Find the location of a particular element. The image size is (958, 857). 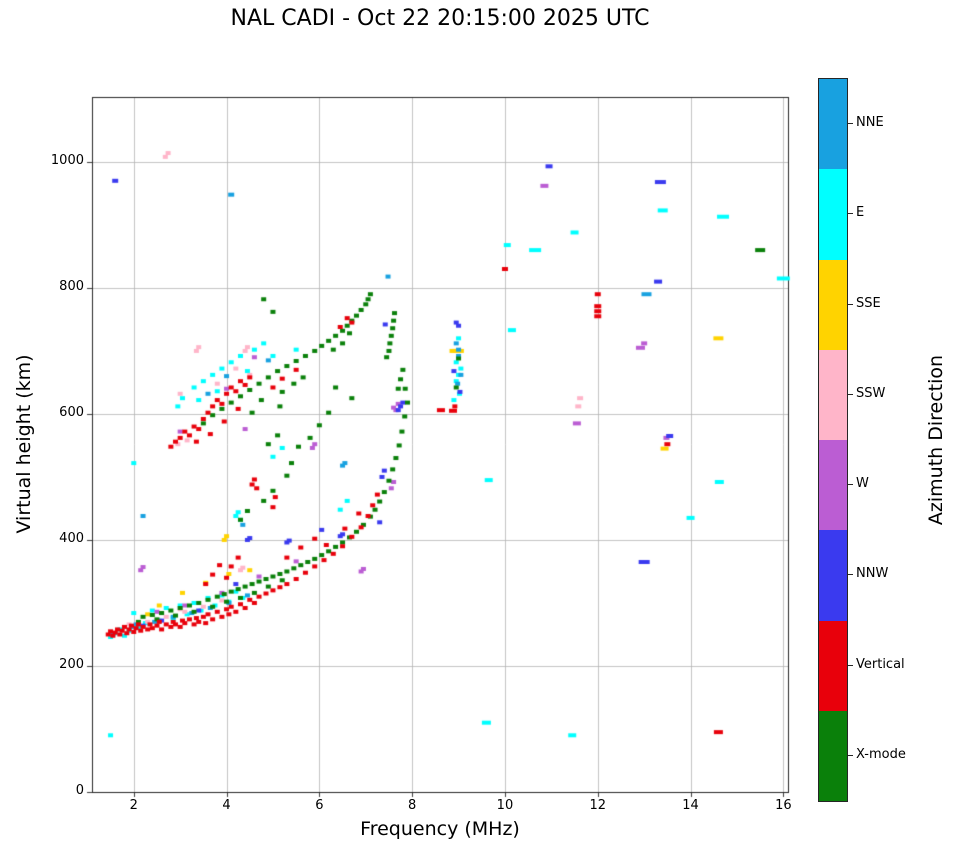

colorbar-category-label: E is located at coordinates (860, 213).